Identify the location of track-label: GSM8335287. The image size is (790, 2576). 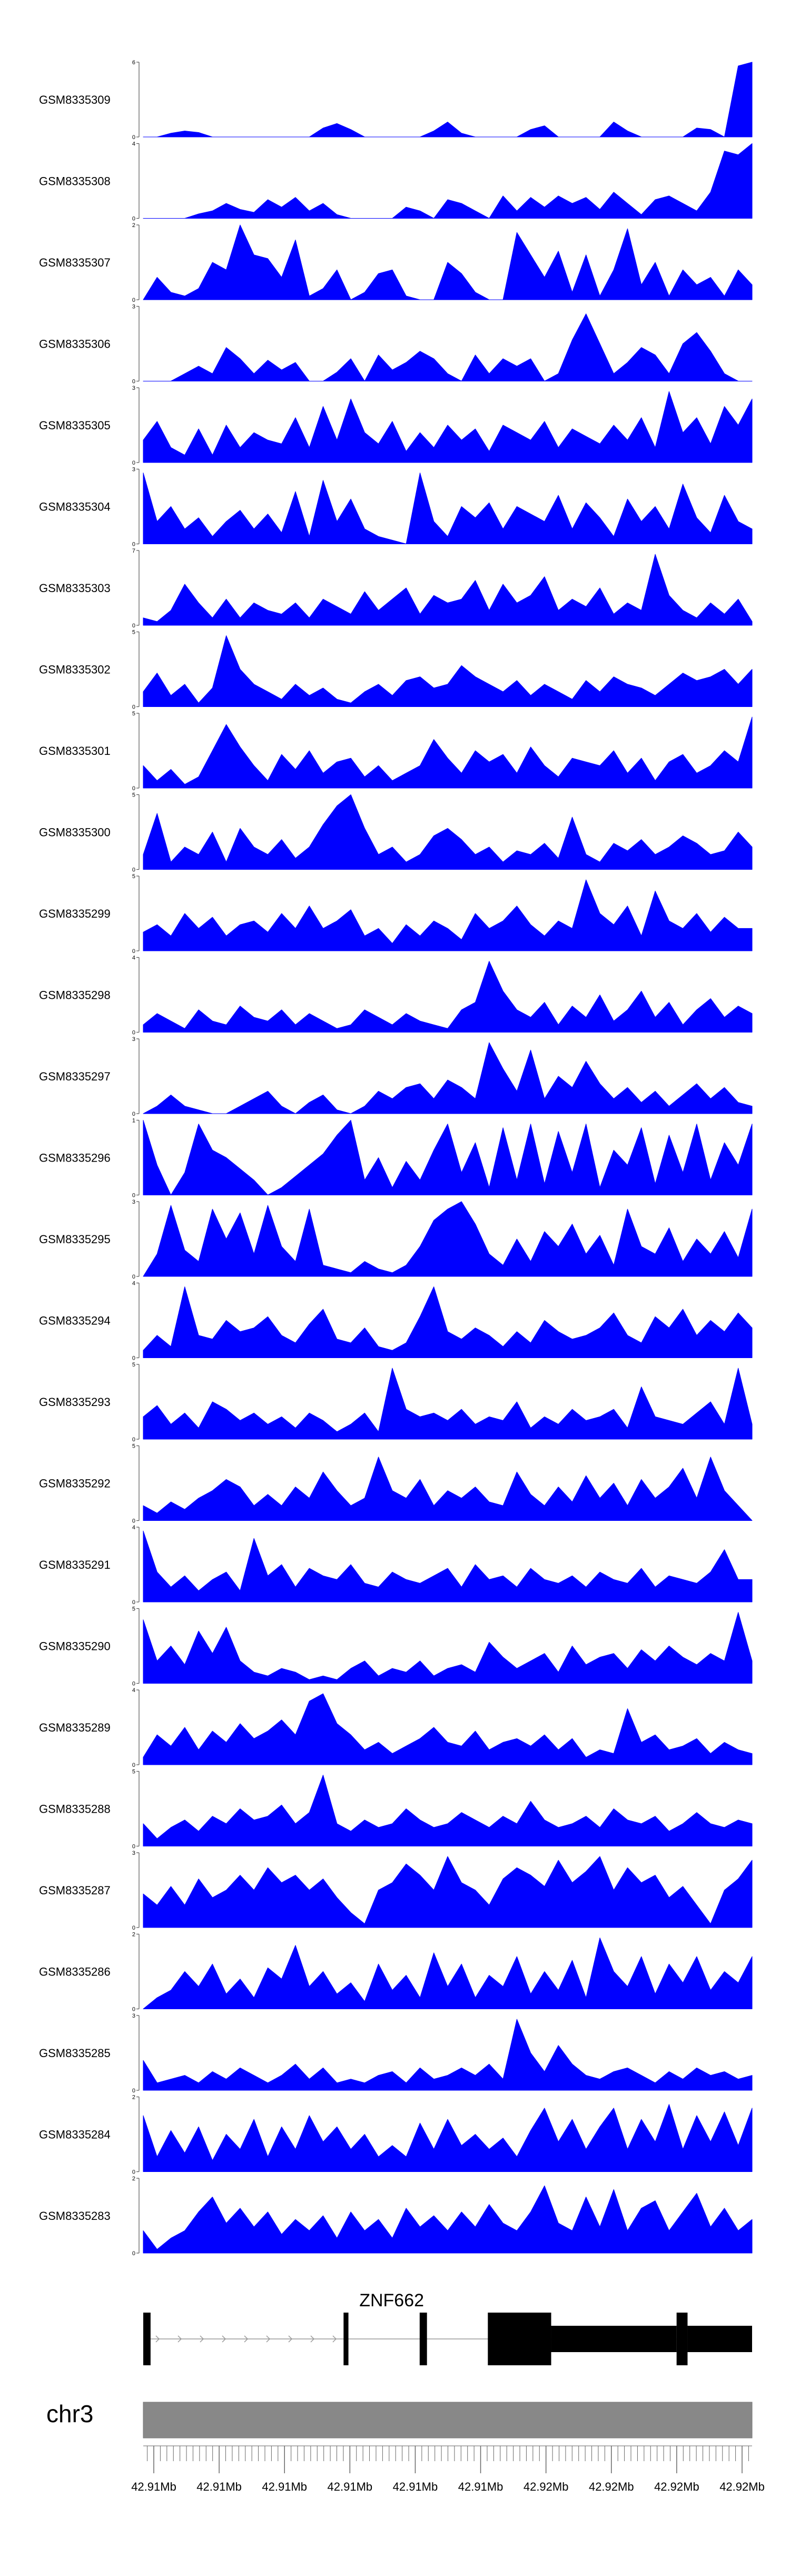
(75, 1890).